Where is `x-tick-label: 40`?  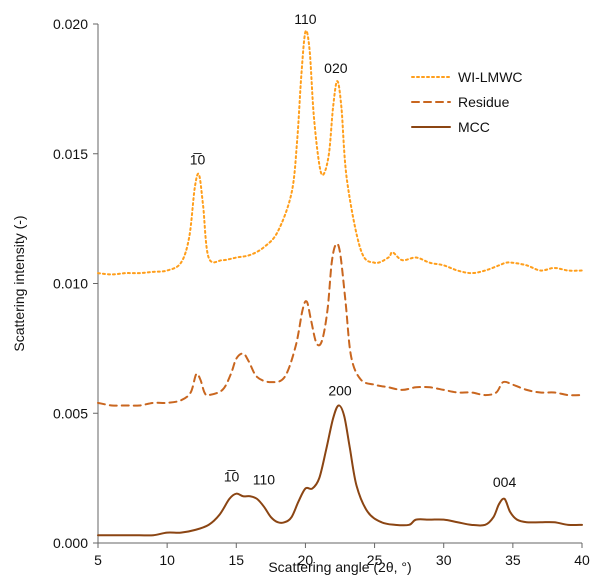
x-tick-label: 40 is located at coordinates (582, 560).